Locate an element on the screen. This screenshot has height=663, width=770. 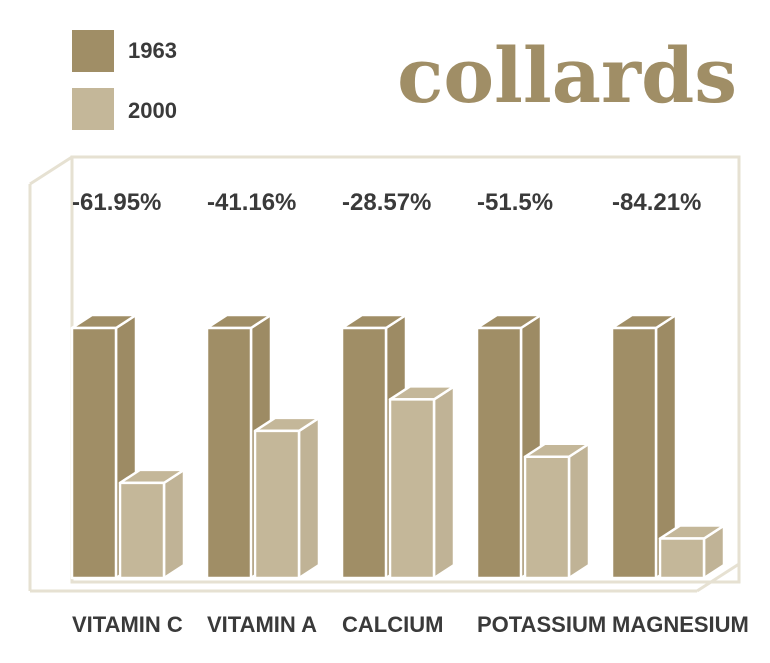
bar-magnesium-1963-front is located at coordinates (634, 453).